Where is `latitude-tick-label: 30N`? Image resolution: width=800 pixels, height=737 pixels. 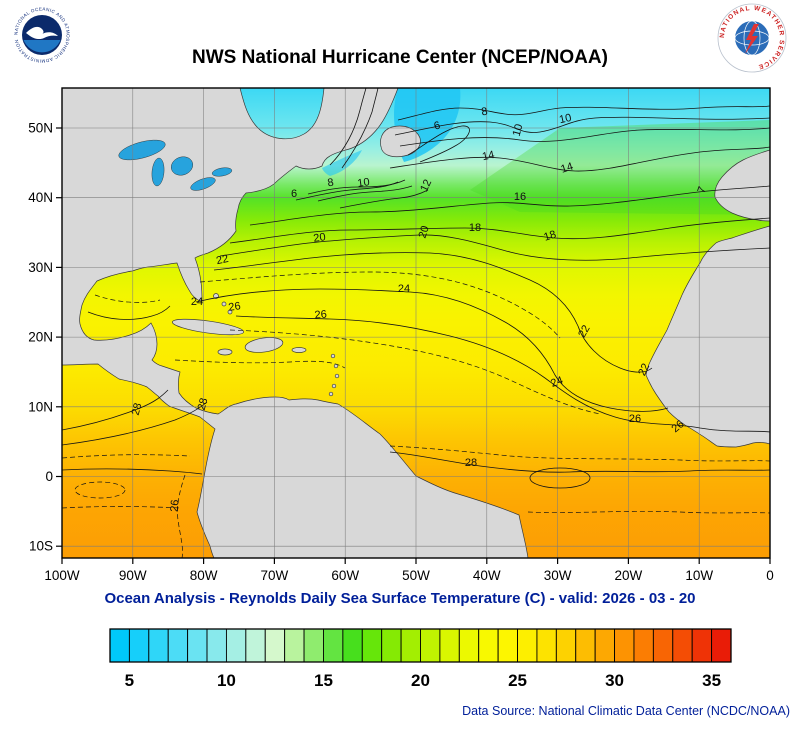 latitude-tick-label: 30N is located at coordinates (40, 267).